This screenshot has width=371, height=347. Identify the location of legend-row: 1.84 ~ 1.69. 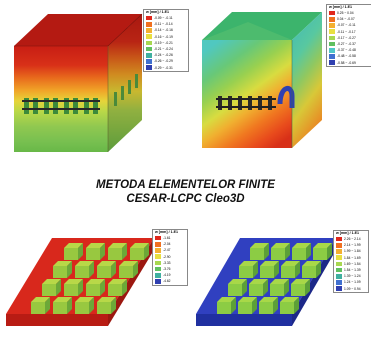
(351, 258).